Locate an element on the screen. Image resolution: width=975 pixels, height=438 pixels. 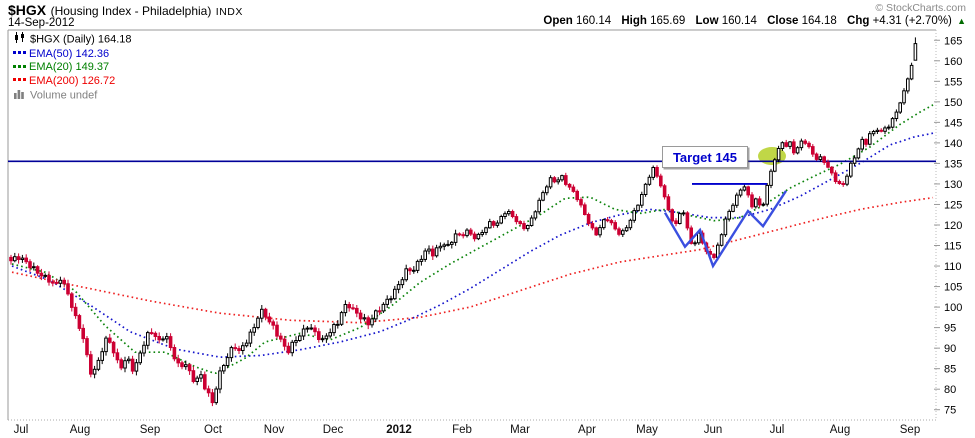
open-value: 160.14 is located at coordinates (593, 21).